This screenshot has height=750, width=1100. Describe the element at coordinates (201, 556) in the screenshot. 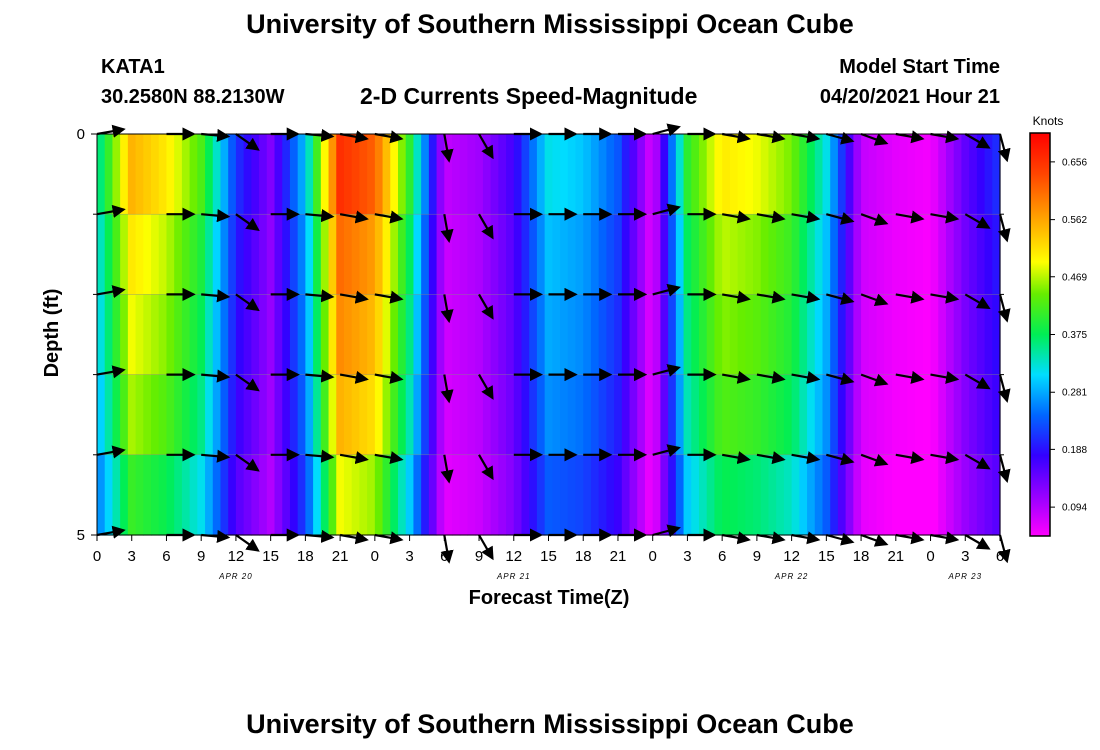

I see `x-tick-label: 9` at that location.